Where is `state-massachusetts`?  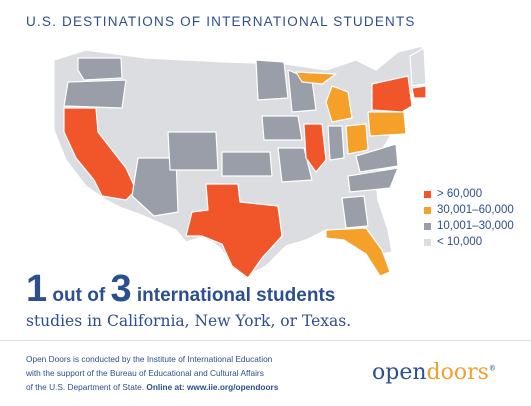 state-massachusetts is located at coordinates (418, 92).